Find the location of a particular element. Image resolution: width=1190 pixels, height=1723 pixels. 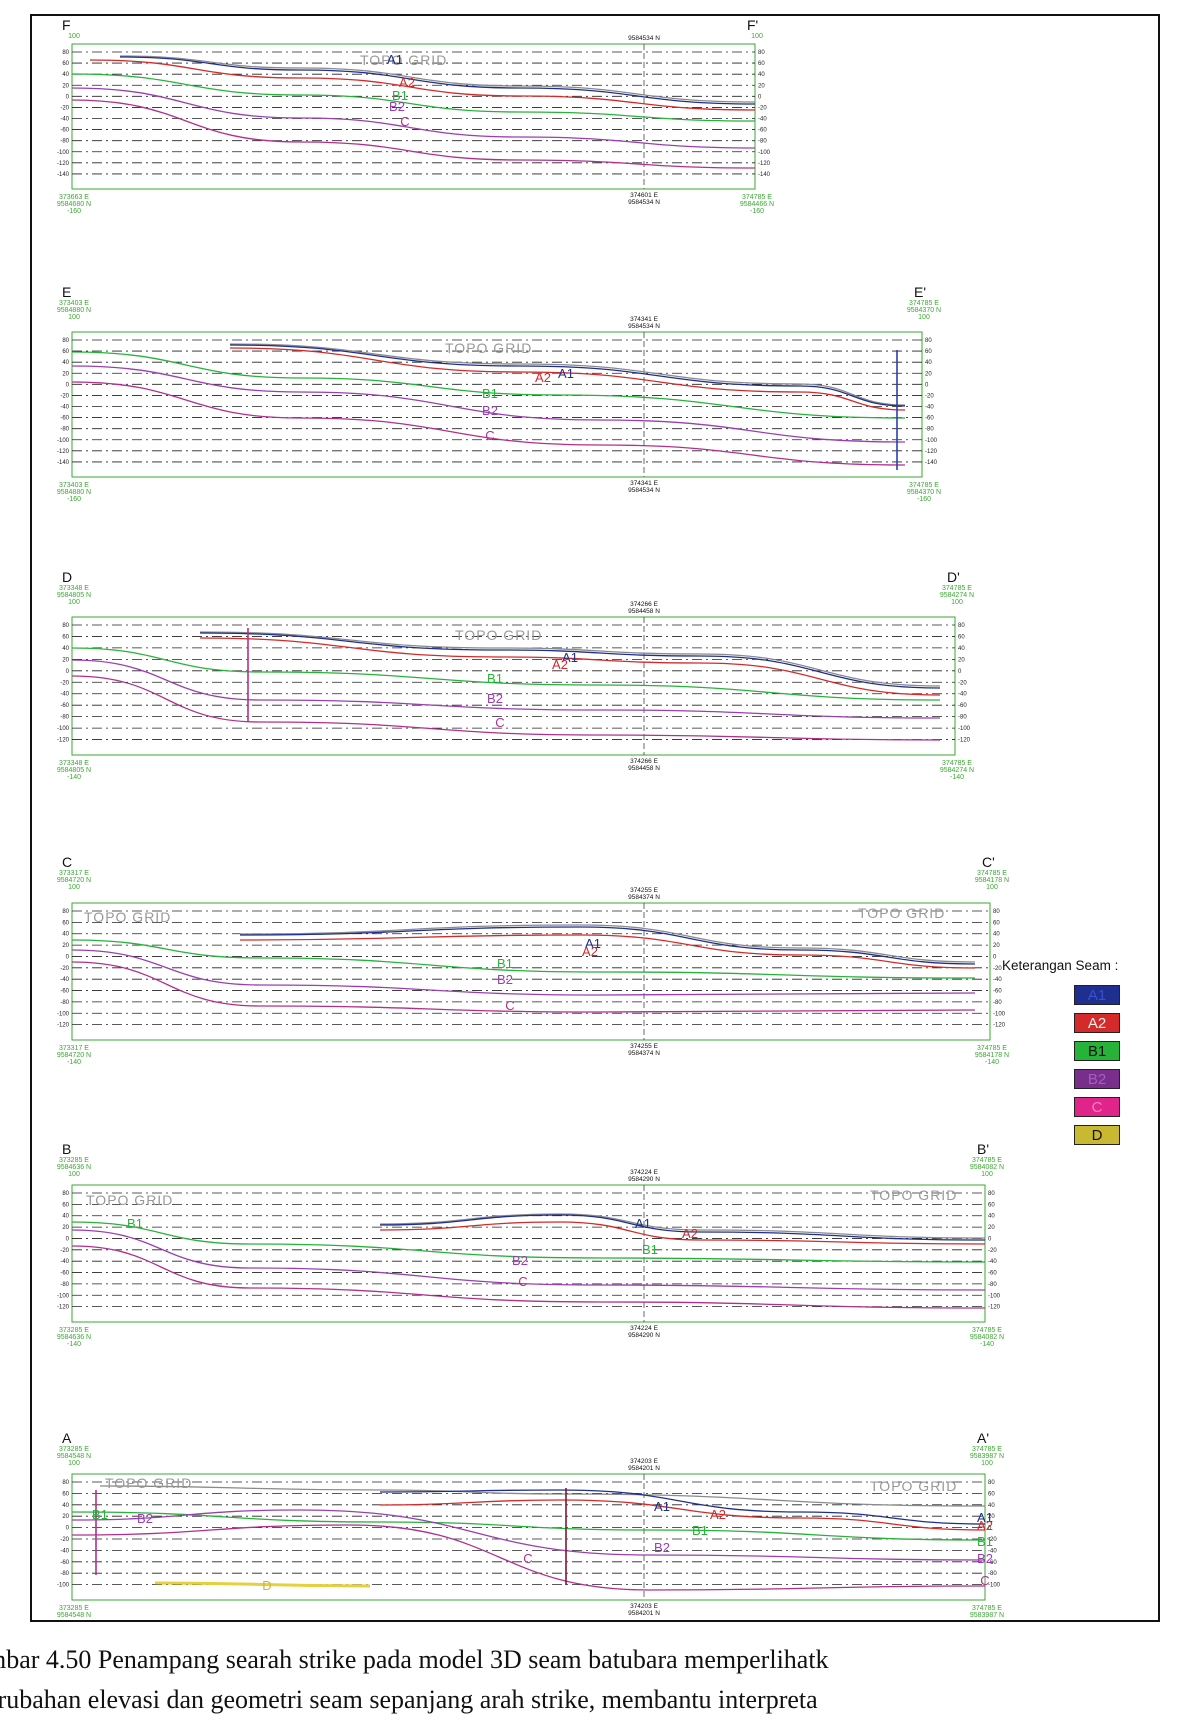

start-bottom-coord: 9584548 N is located at coordinates (74, 1615).